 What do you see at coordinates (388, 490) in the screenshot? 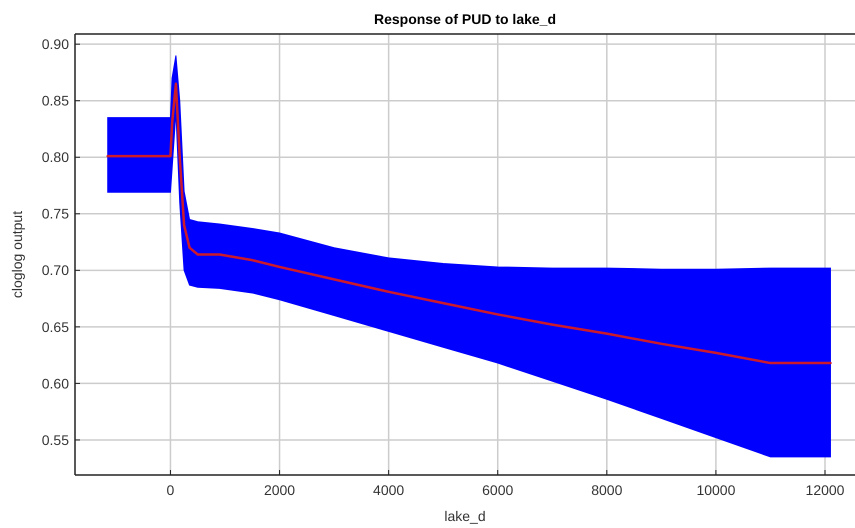
I see `x-tick-label: 4000` at bounding box center [388, 490].